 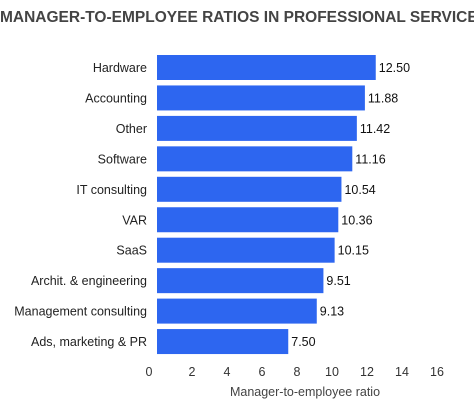 I want to click on x-tick-label-2: 4, so click(x=227, y=372).